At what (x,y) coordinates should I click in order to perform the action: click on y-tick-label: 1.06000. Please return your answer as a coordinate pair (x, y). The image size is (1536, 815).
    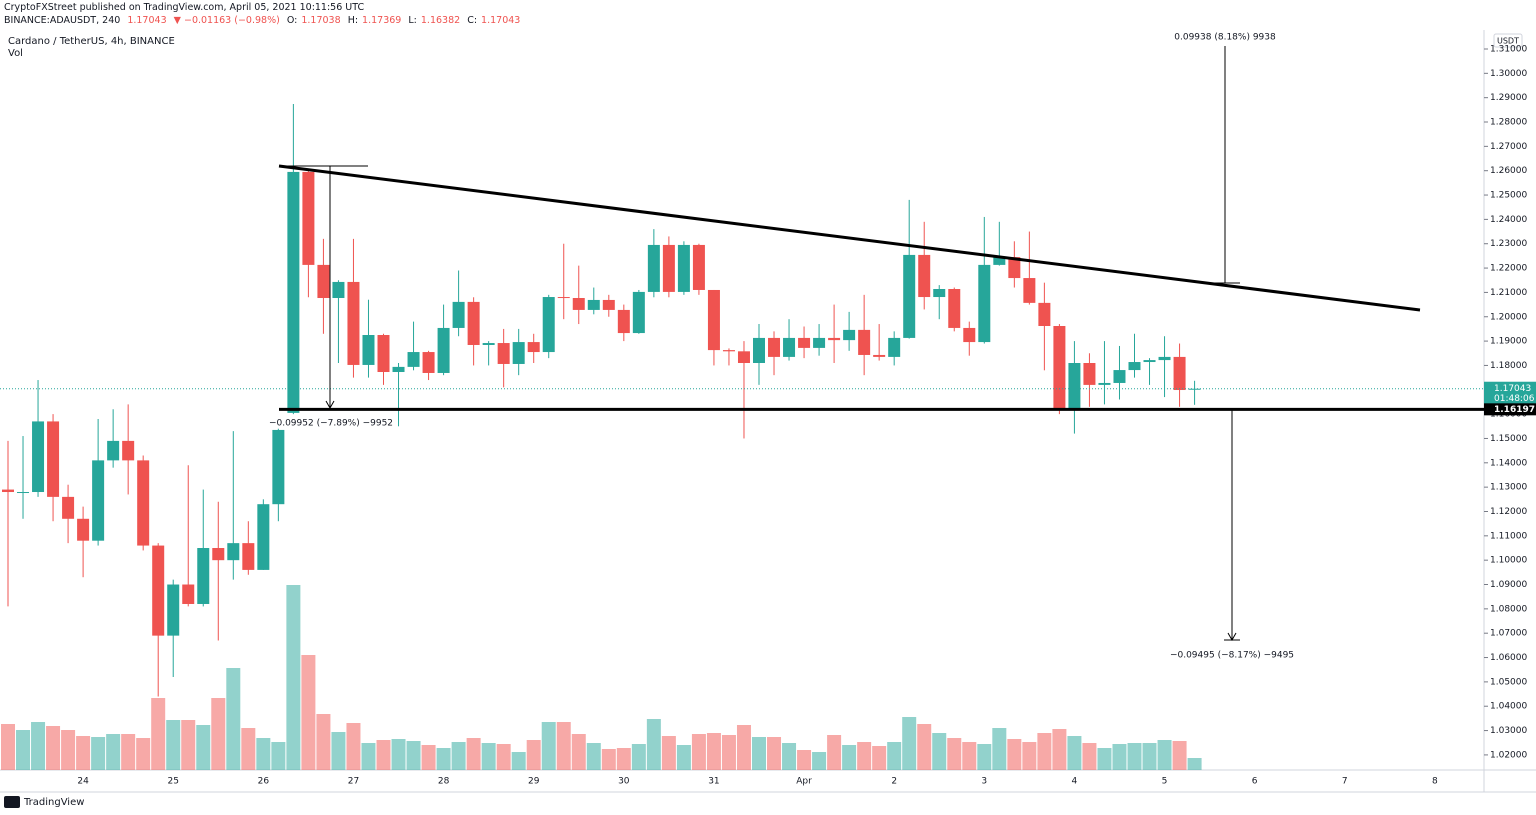
    Looking at the image, I should click on (1508, 658).